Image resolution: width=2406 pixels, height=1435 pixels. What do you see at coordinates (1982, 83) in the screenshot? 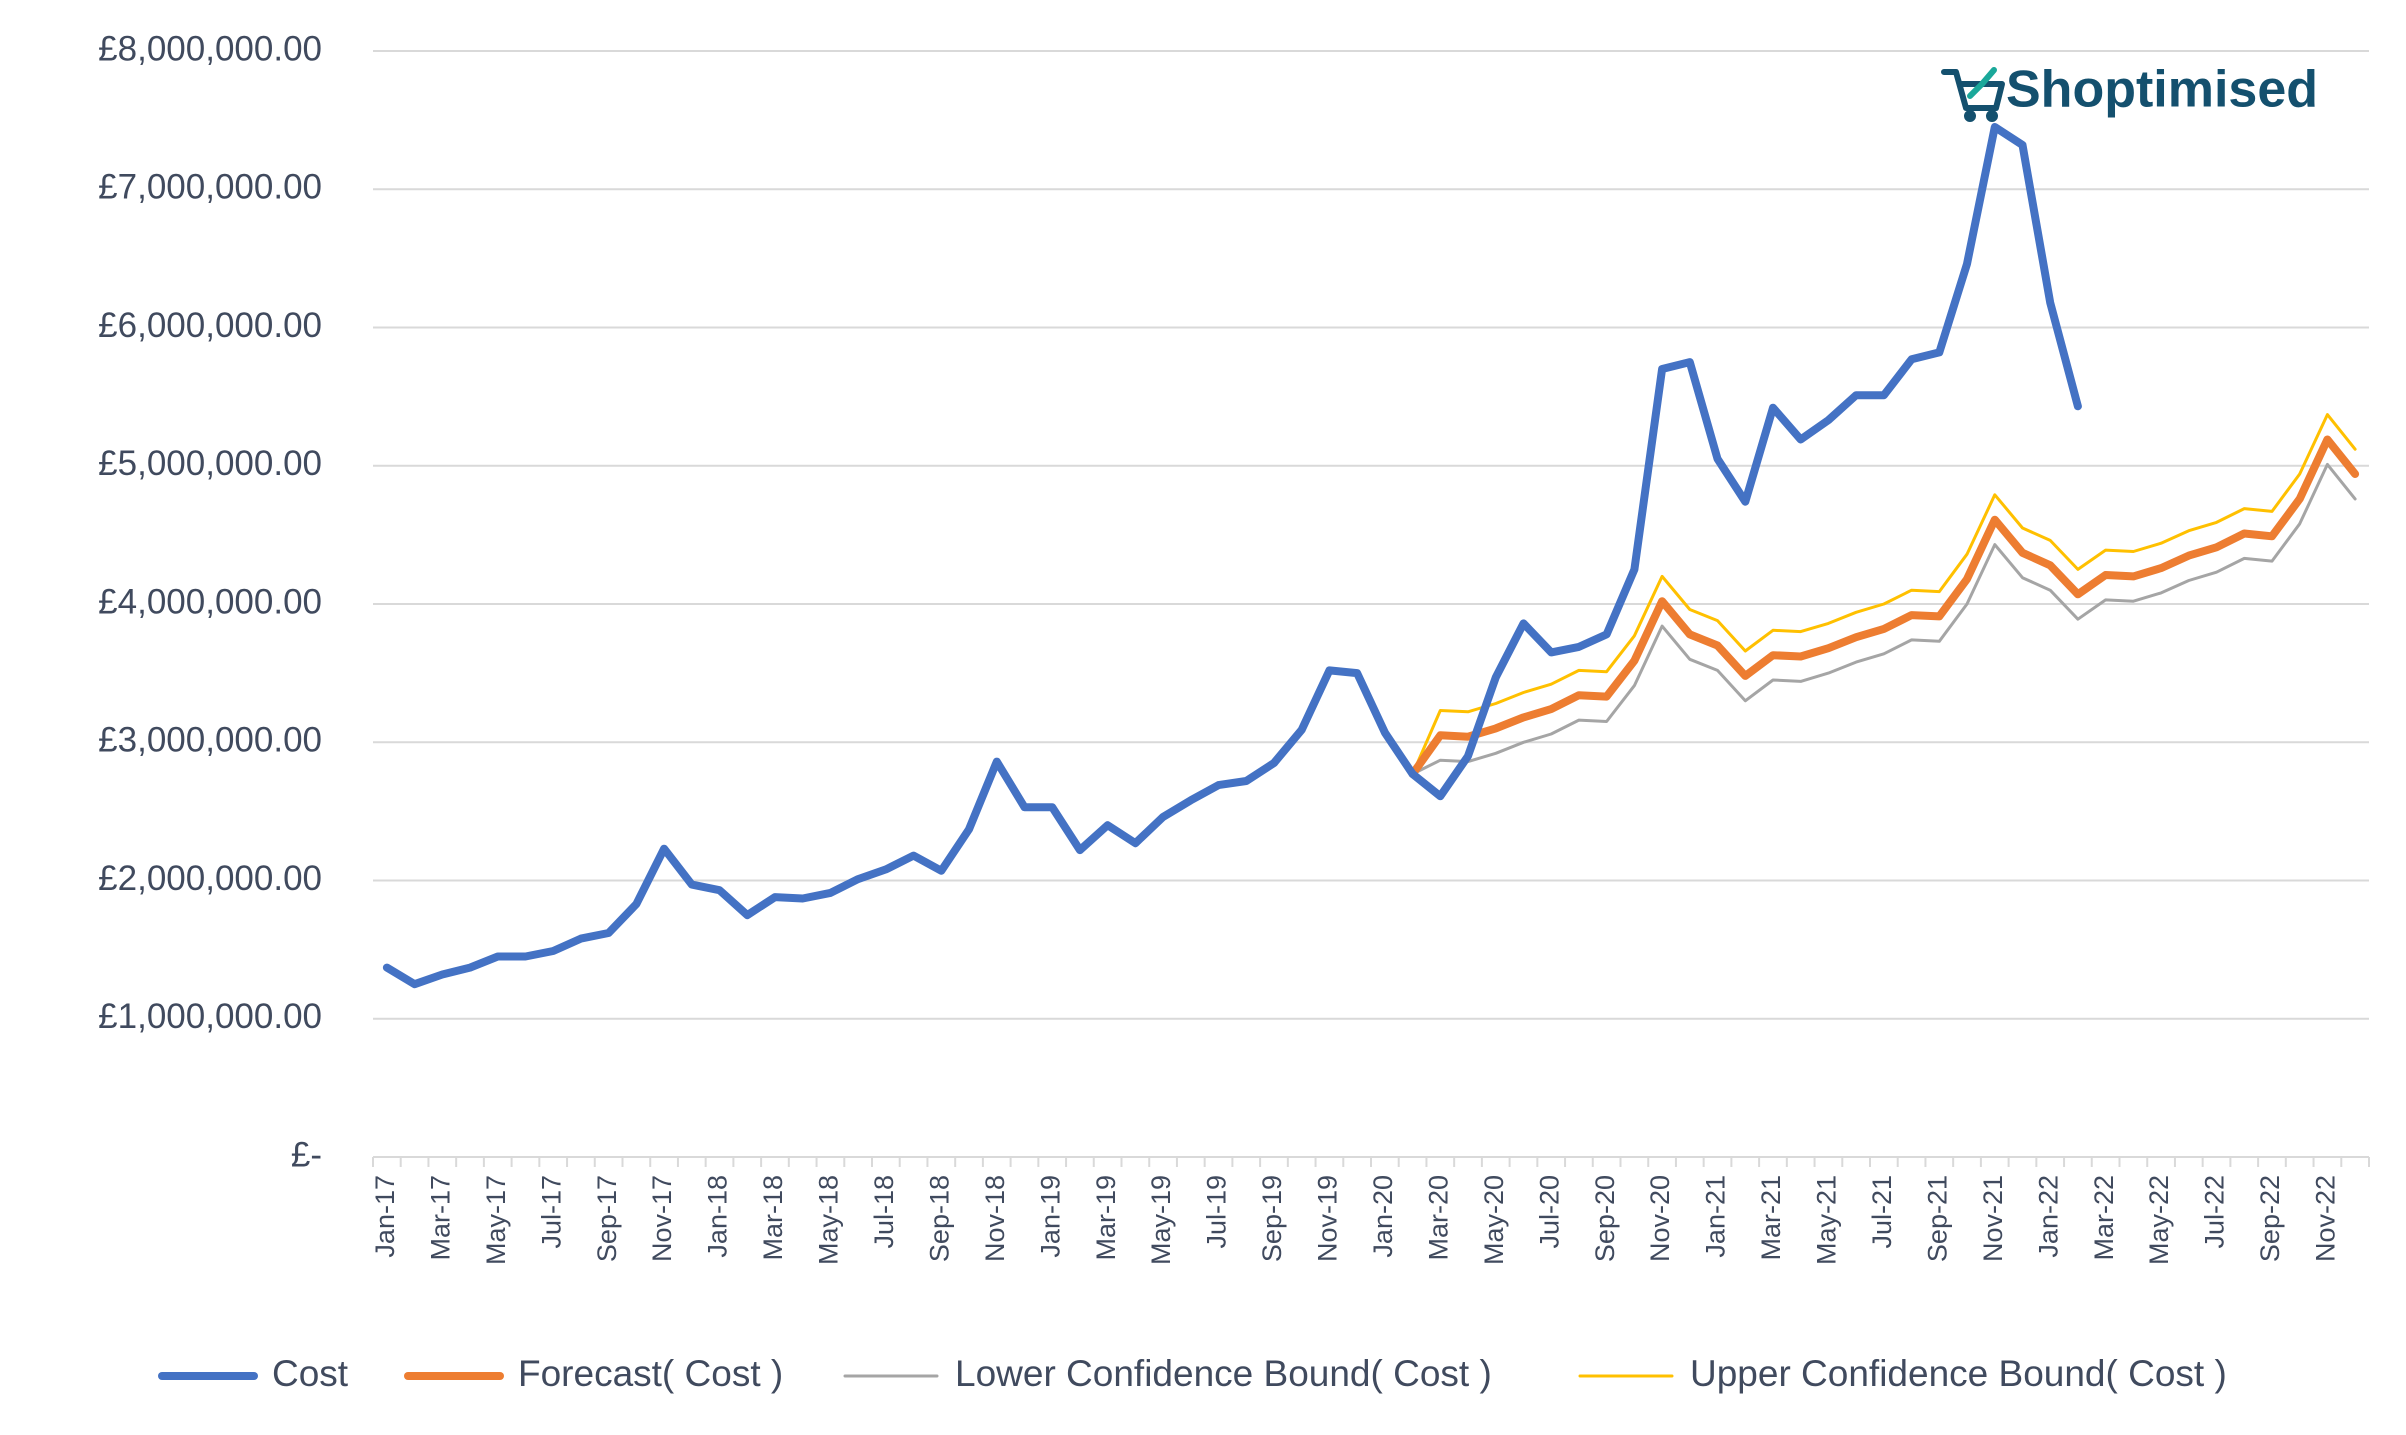
I see `cart-arrow` at bounding box center [1982, 83].